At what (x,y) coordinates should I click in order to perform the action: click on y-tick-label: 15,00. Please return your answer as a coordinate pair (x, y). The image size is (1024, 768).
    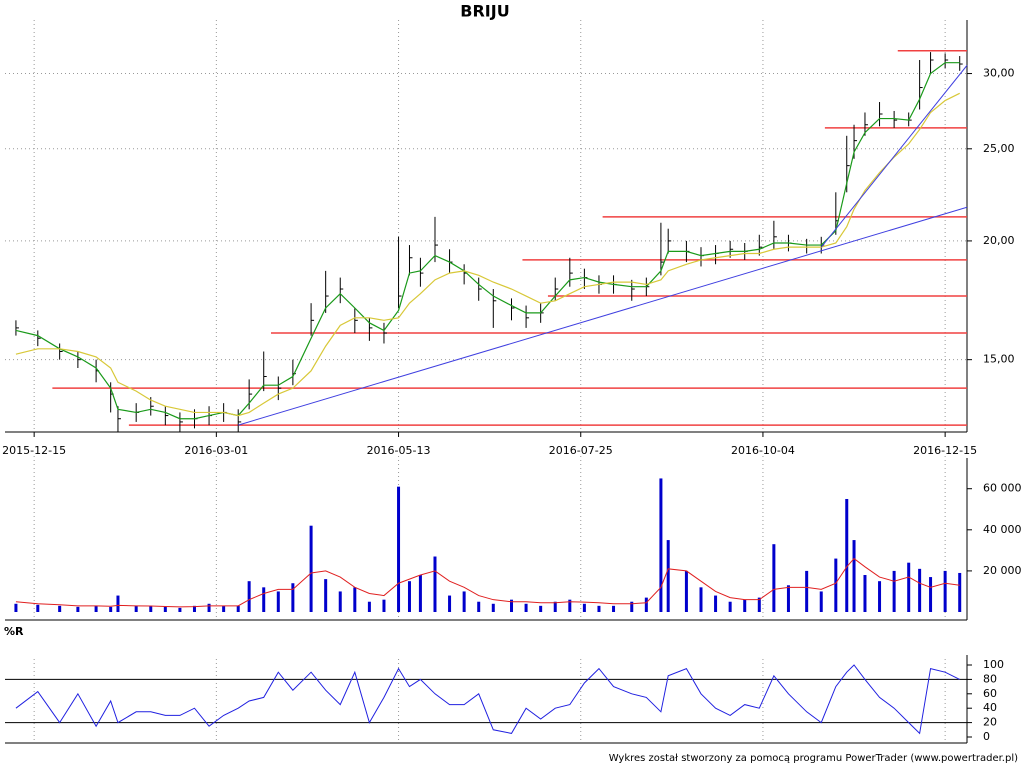
    Looking at the image, I should click on (999, 359).